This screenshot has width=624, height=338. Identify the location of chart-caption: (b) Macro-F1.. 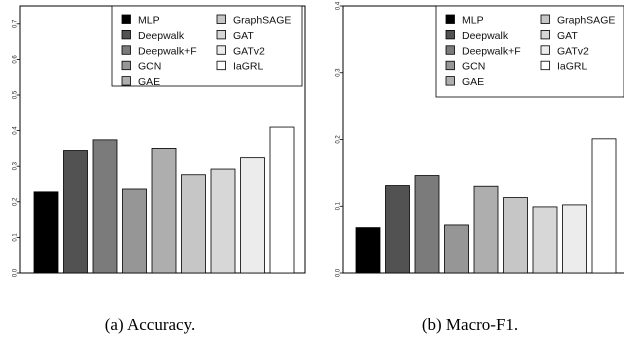
(470, 324).